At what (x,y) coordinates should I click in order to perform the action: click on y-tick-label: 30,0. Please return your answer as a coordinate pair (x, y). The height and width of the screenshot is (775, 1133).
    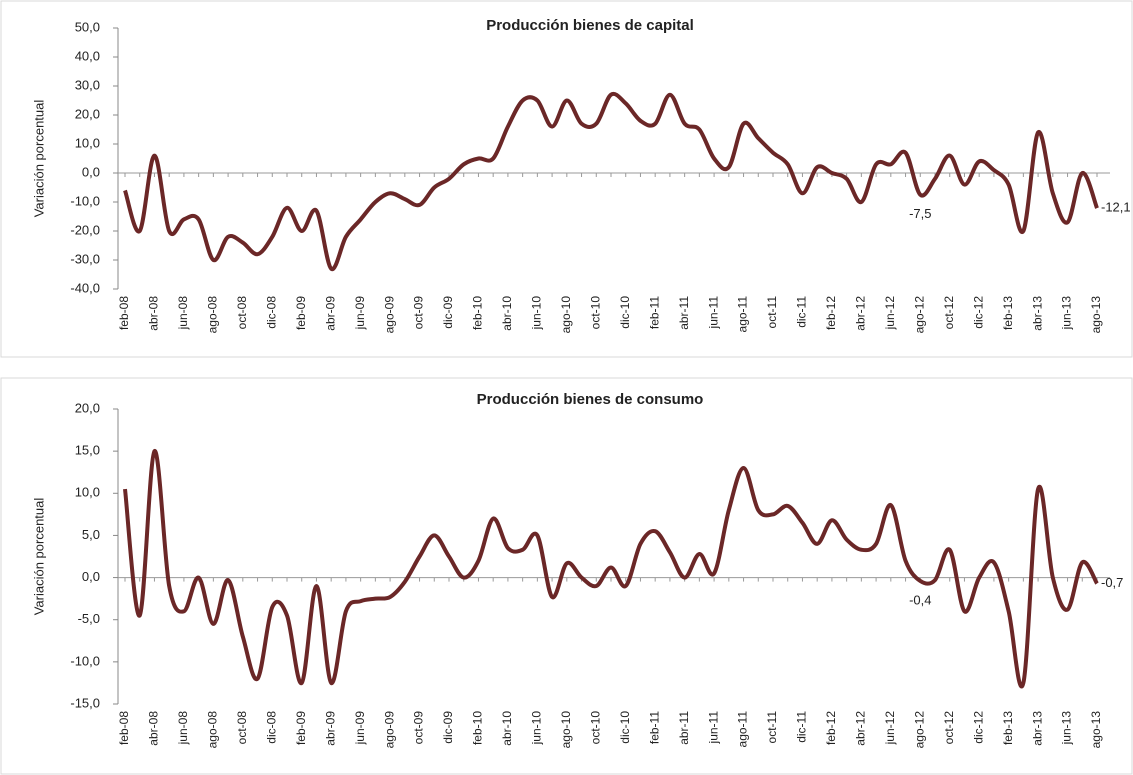
    Looking at the image, I should click on (87, 84).